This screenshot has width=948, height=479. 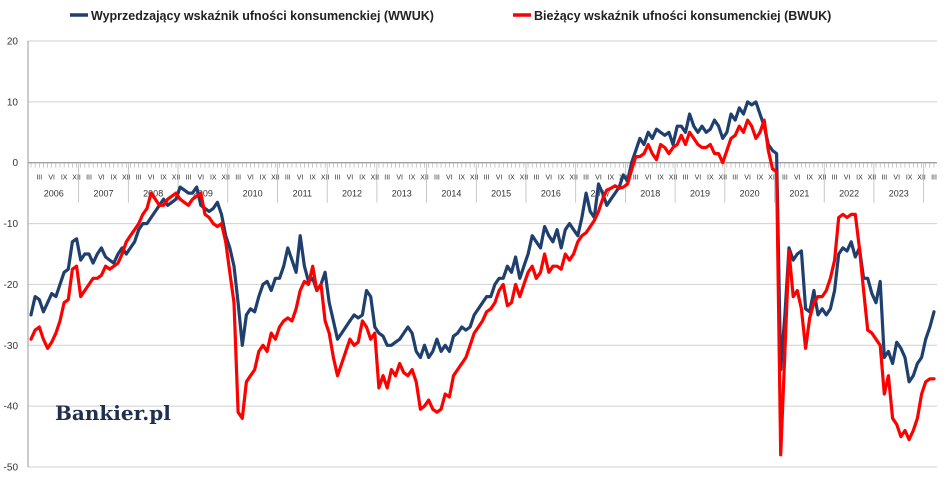 I want to click on year-label: 2013, so click(x=402, y=194).